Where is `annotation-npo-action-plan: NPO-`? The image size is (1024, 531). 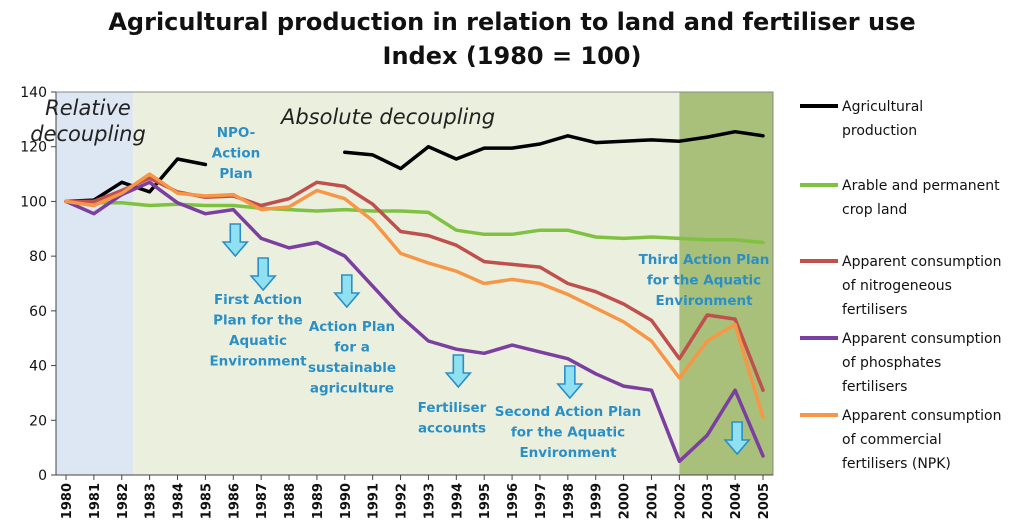 annotation-npo-action-plan: NPO- is located at coordinates (236, 133).